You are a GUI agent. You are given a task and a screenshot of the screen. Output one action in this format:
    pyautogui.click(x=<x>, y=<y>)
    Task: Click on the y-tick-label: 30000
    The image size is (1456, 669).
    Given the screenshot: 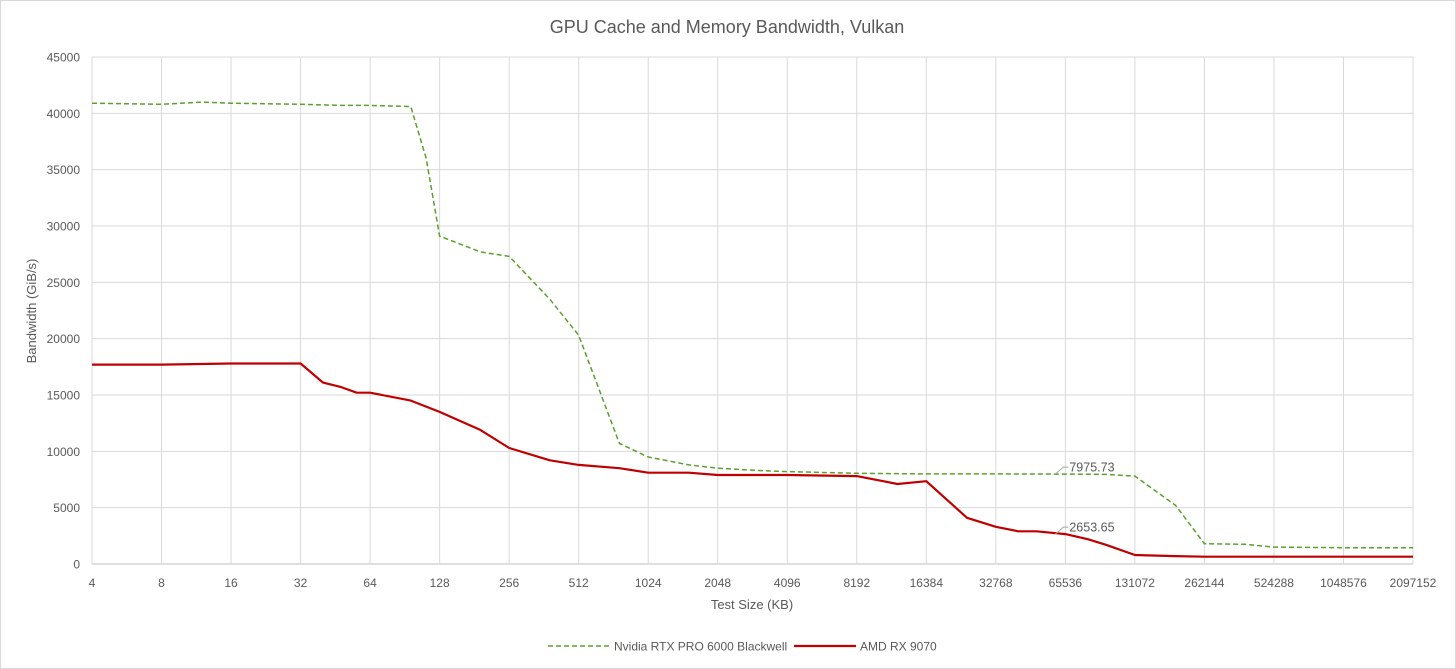 What is the action you would take?
    pyautogui.click(x=64, y=227)
    